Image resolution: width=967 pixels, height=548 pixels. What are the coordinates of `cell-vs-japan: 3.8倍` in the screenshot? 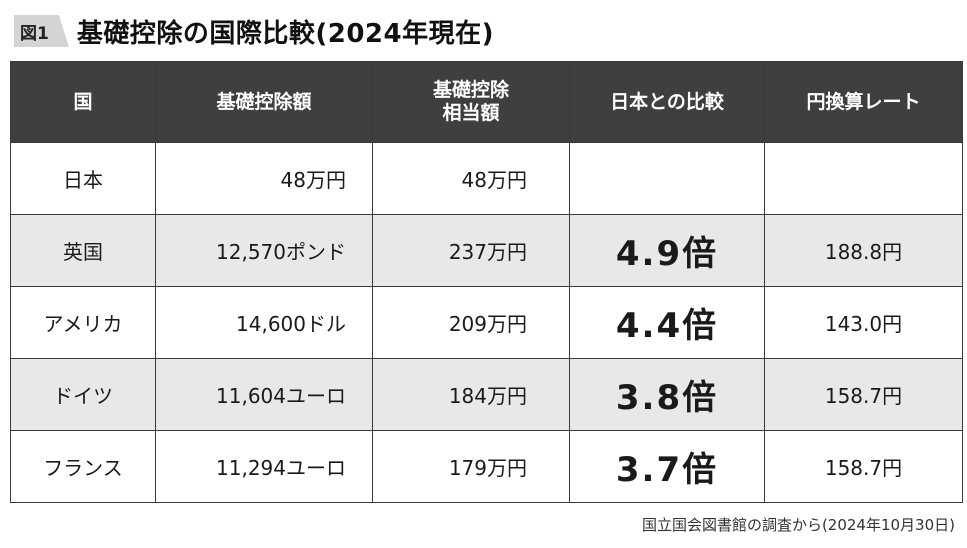 It's located at (667, 394).